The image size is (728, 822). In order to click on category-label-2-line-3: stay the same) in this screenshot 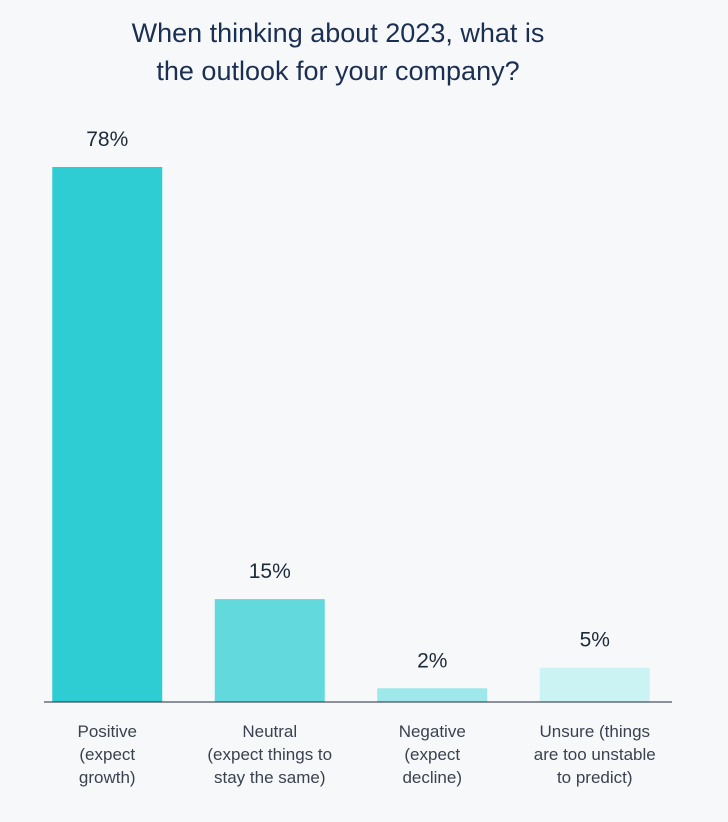, I will do `click(270, 777)`.